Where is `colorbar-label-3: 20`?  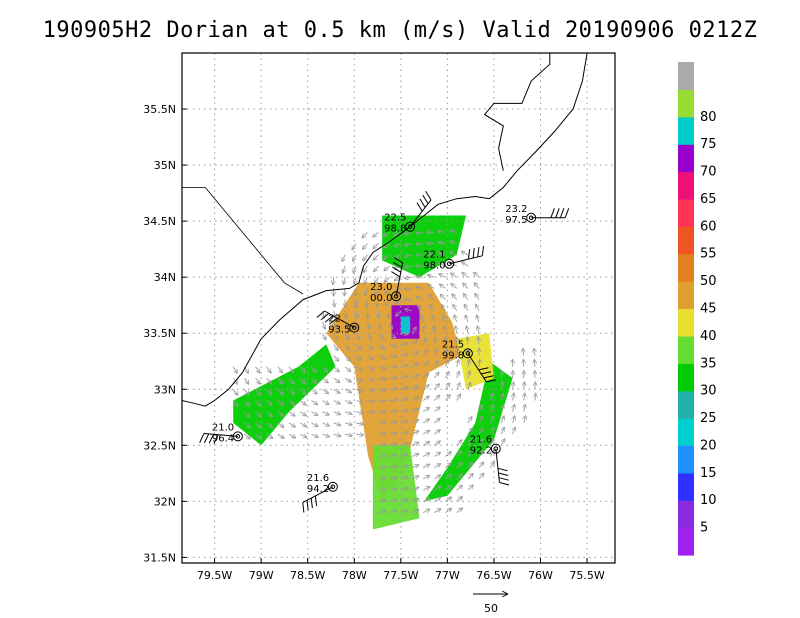 colorbar-label-3: 20 is located at coordinates (708, 445).